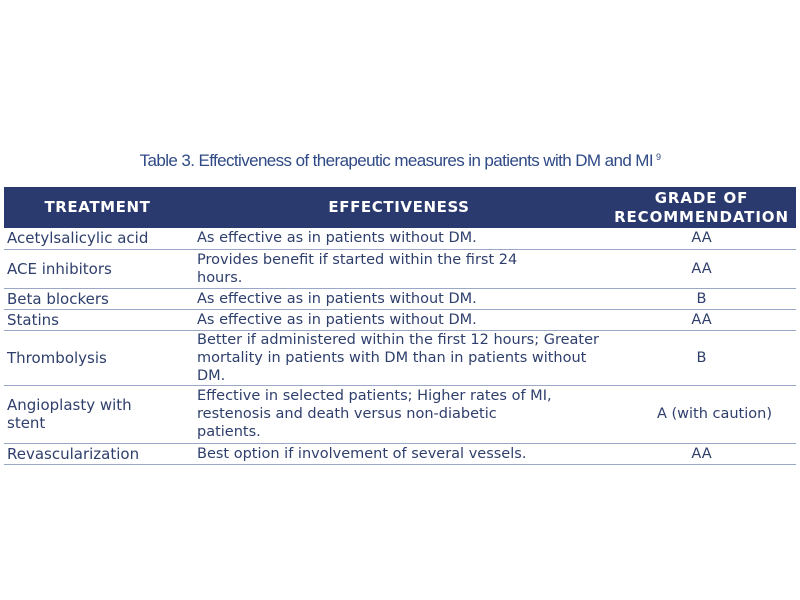 This screenshot has height=600, width=800. I want to click on caption-reference: 9, so click(658, 157).